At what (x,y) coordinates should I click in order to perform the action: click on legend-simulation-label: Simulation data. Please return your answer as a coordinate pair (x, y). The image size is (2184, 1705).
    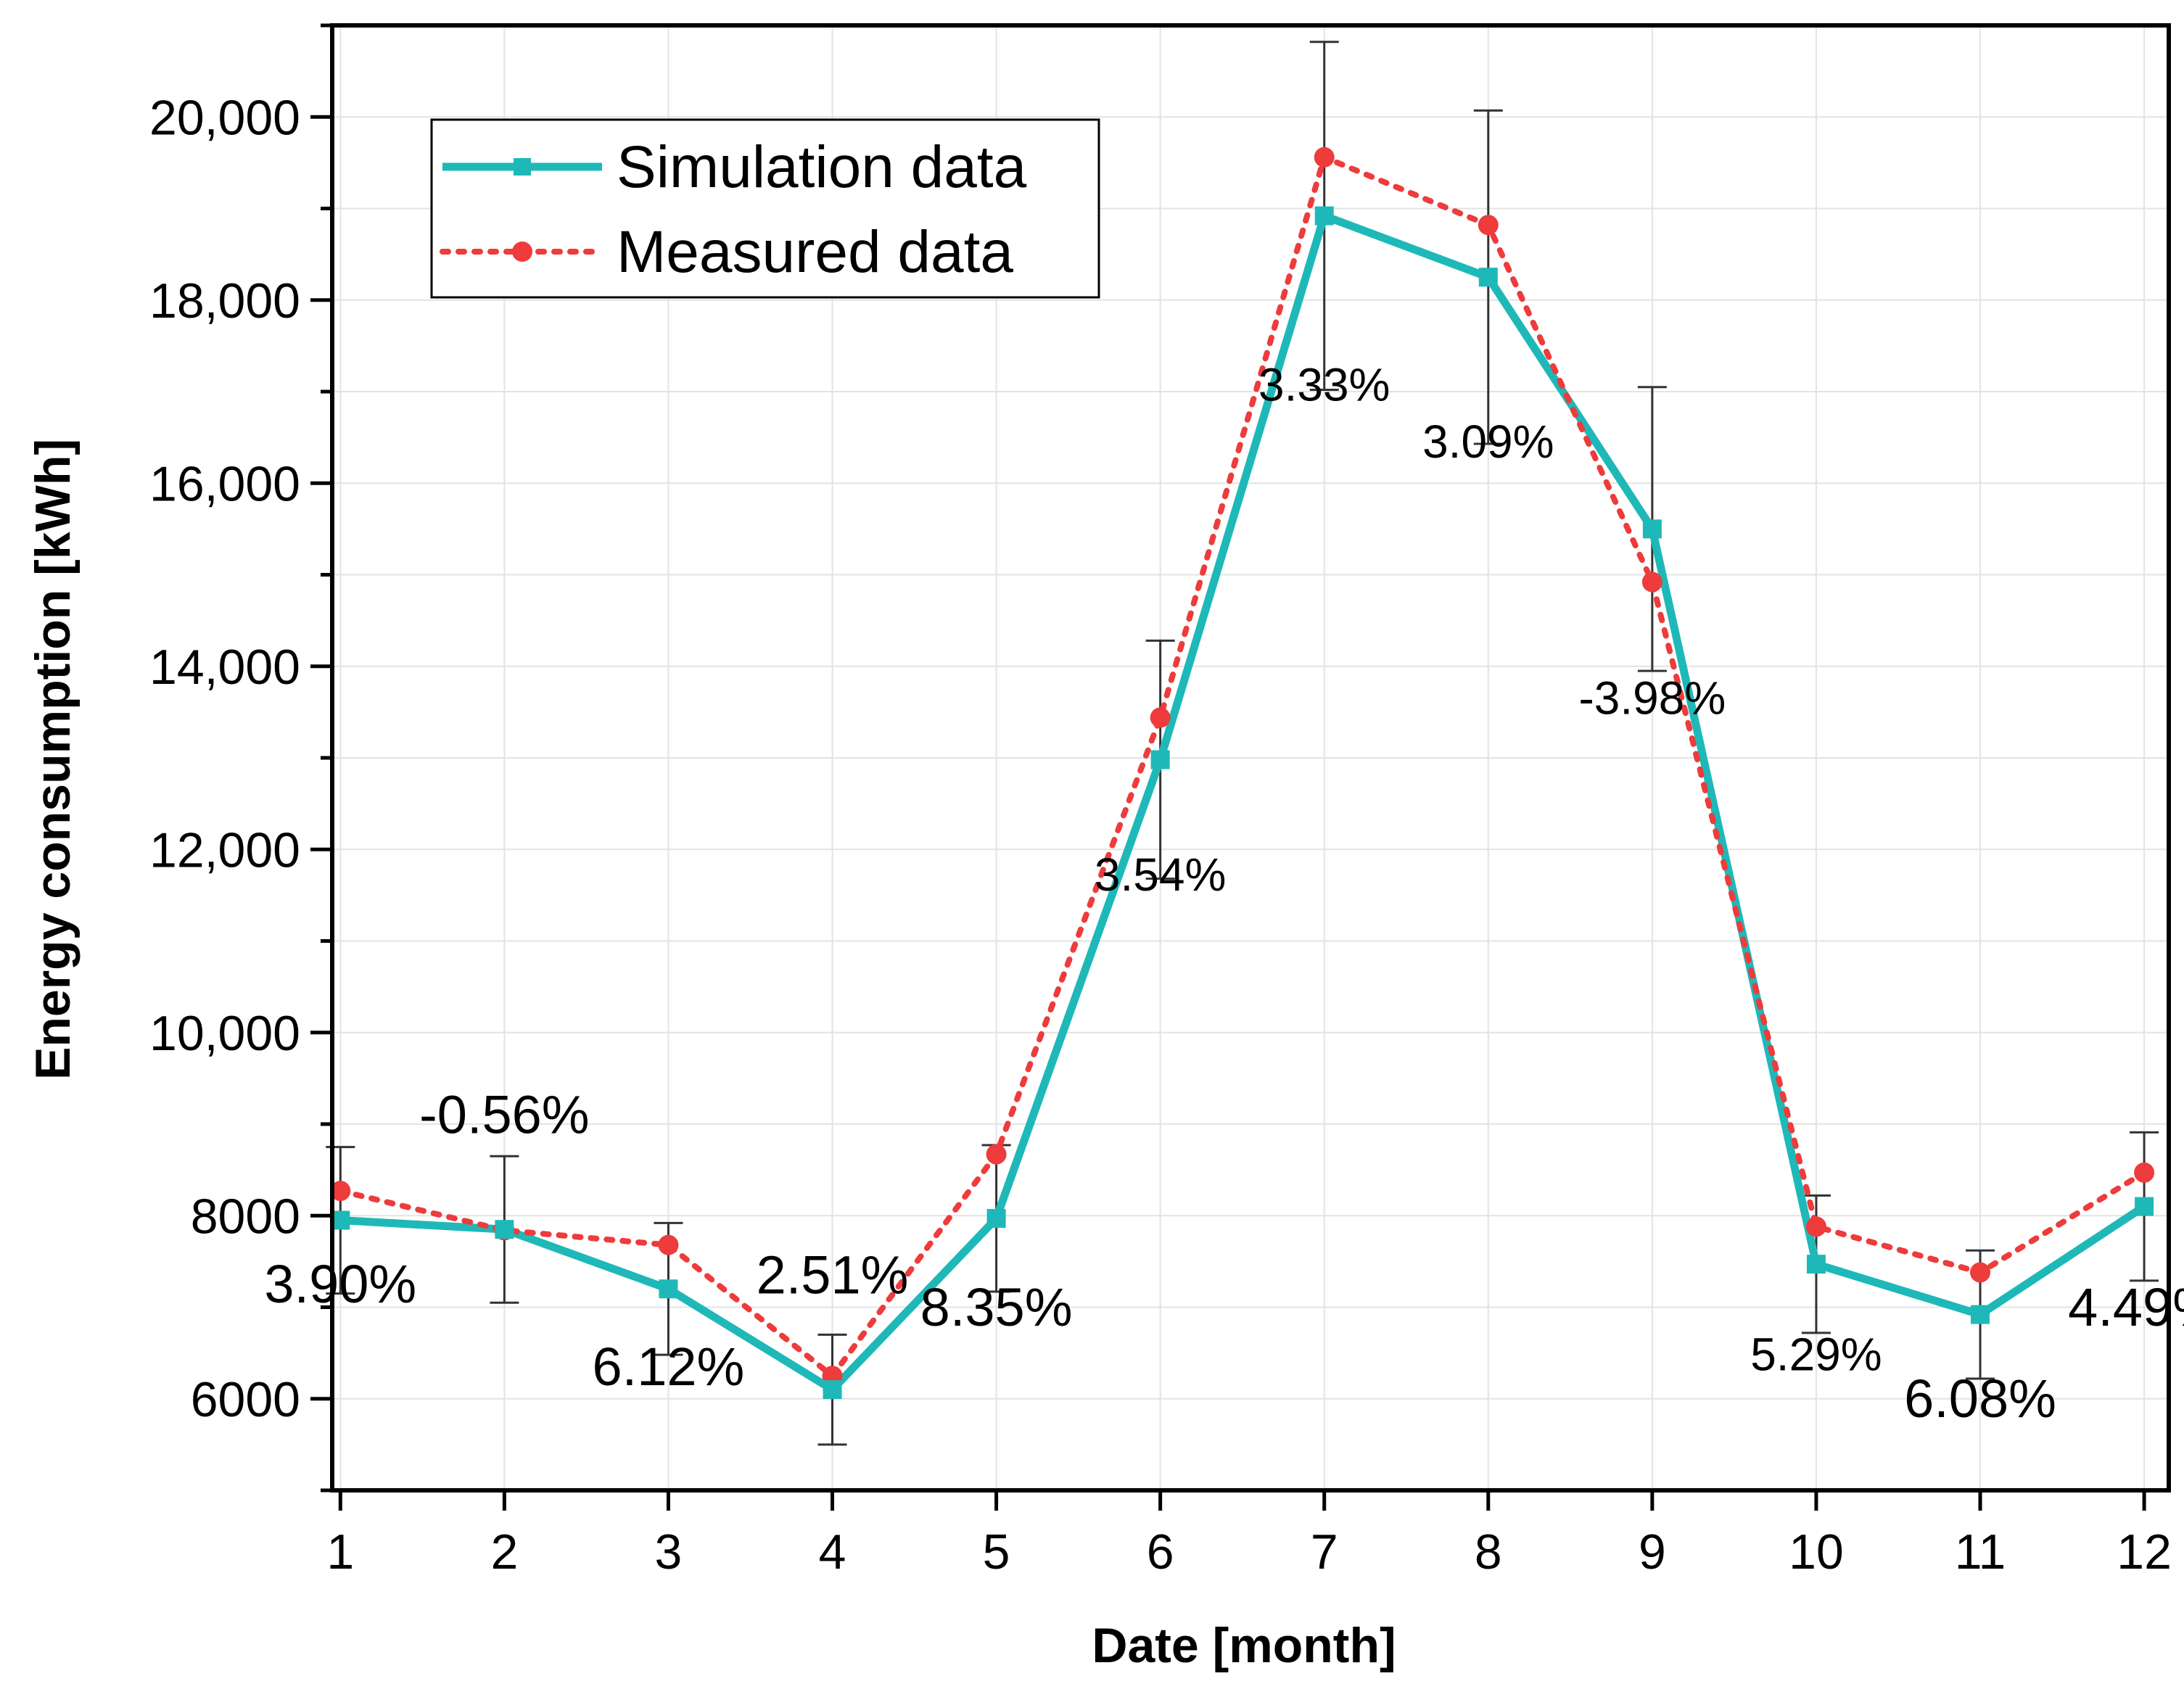
    Looking at the image, I should click on (822, 167).